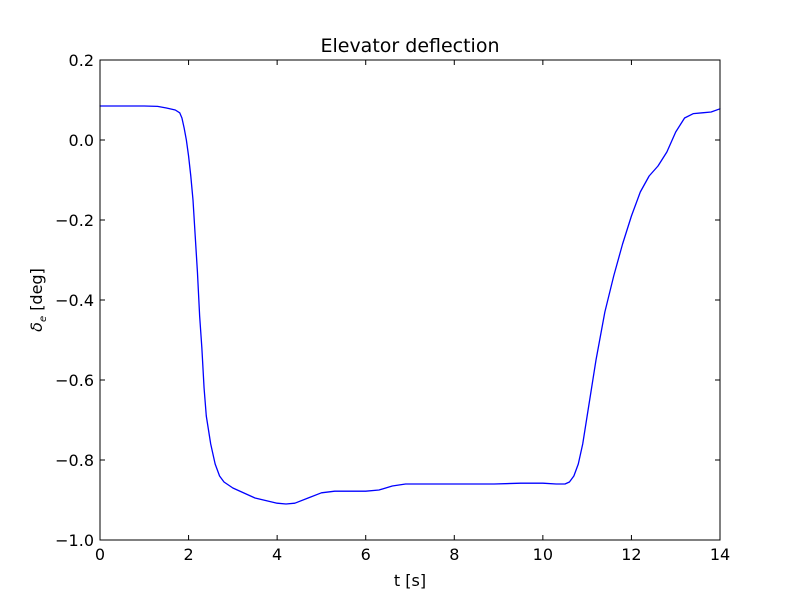 The width and height of the screenshot is (800, 600). I want to click on x-tick-label: 6, so click(366, 554).